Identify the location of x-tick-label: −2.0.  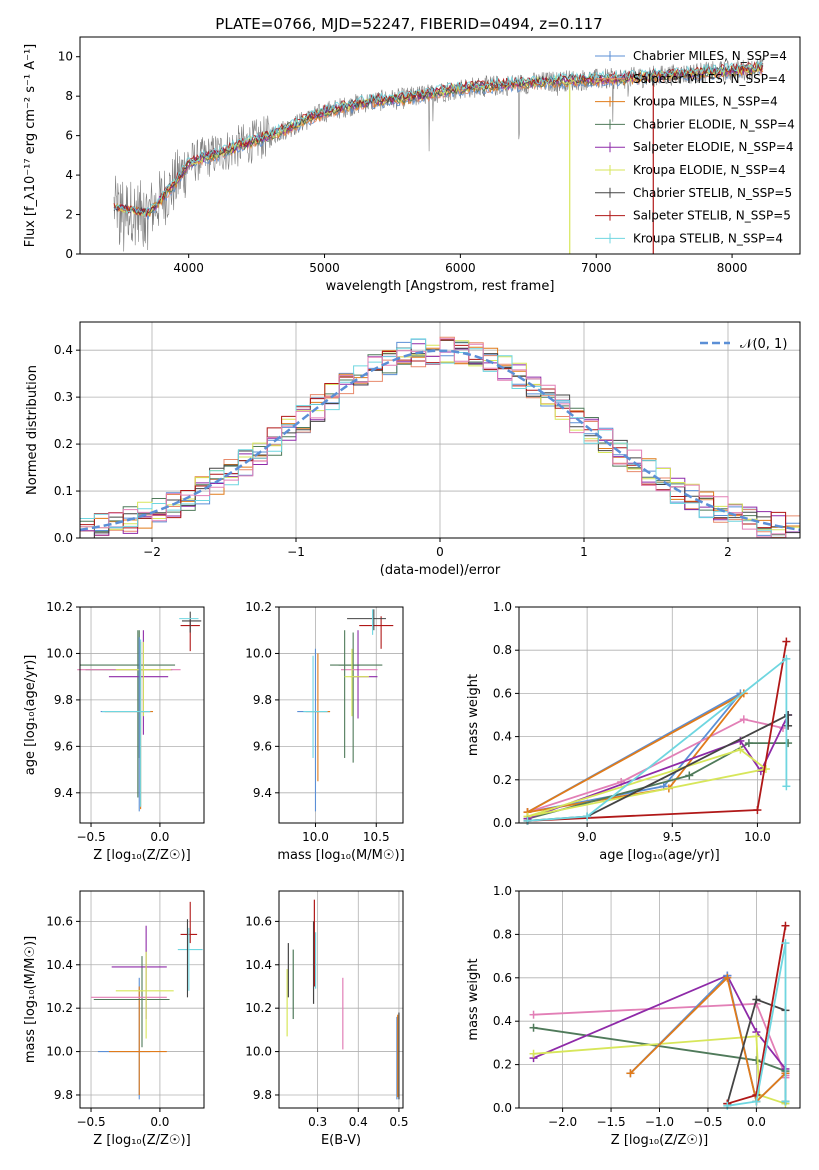
(562, 1122).